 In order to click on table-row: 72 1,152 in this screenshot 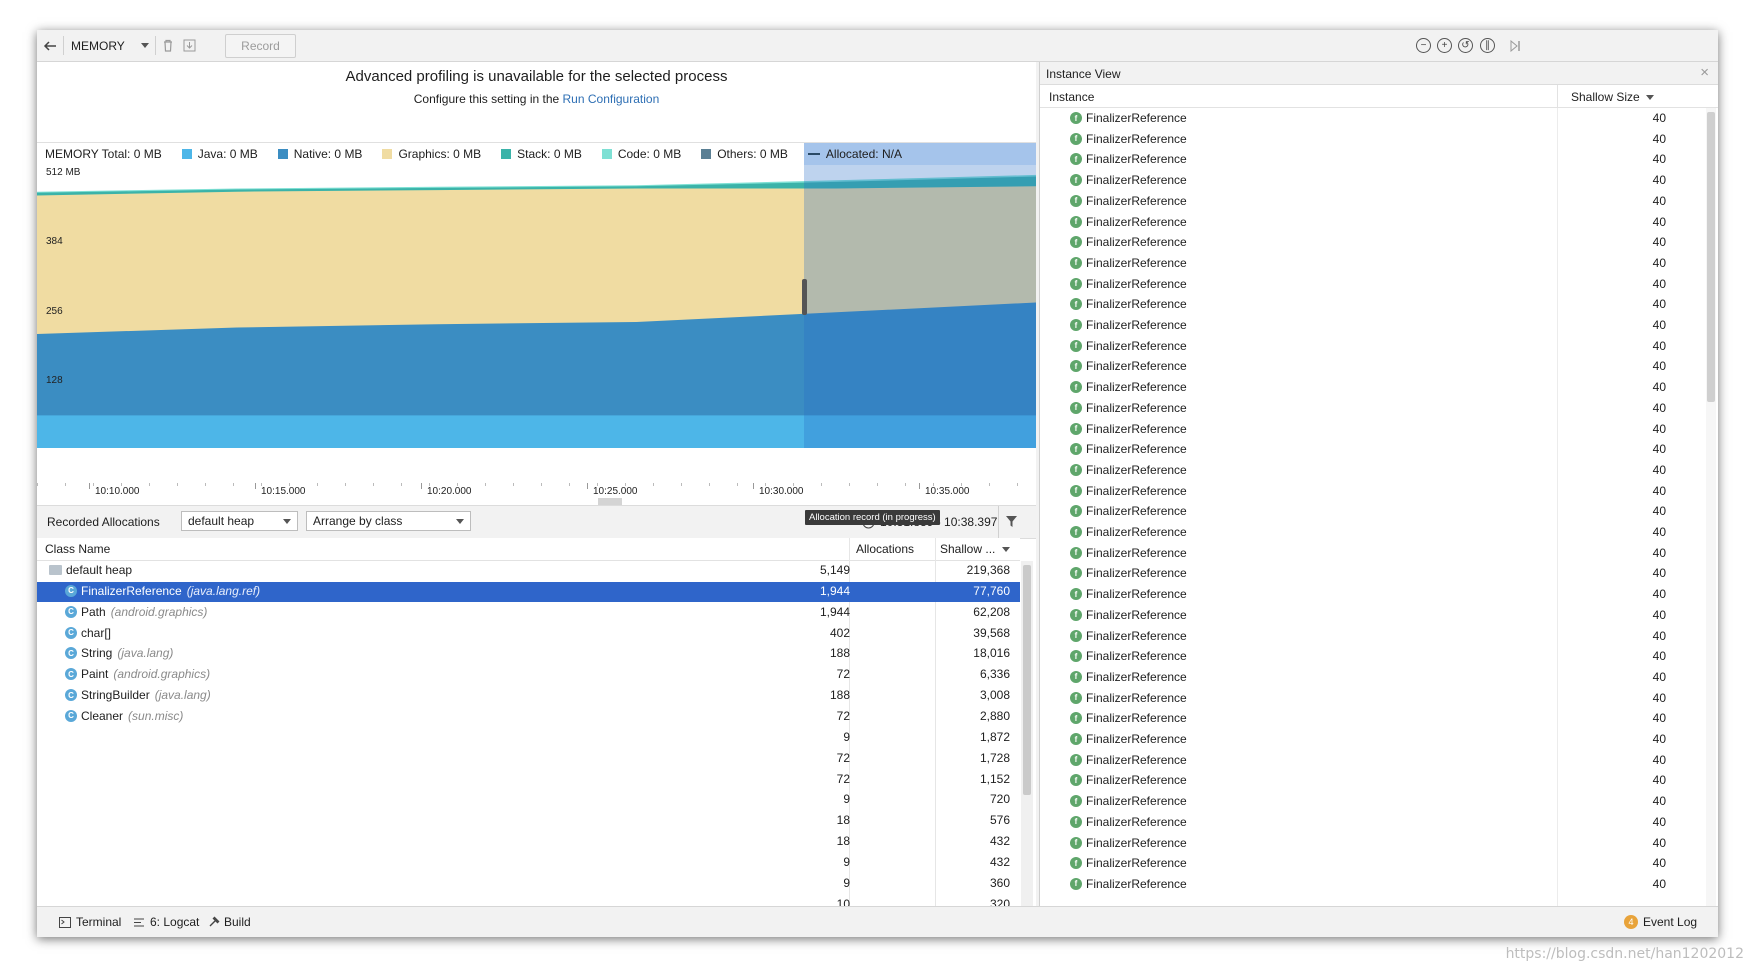, I will do `click(528, 780)`.